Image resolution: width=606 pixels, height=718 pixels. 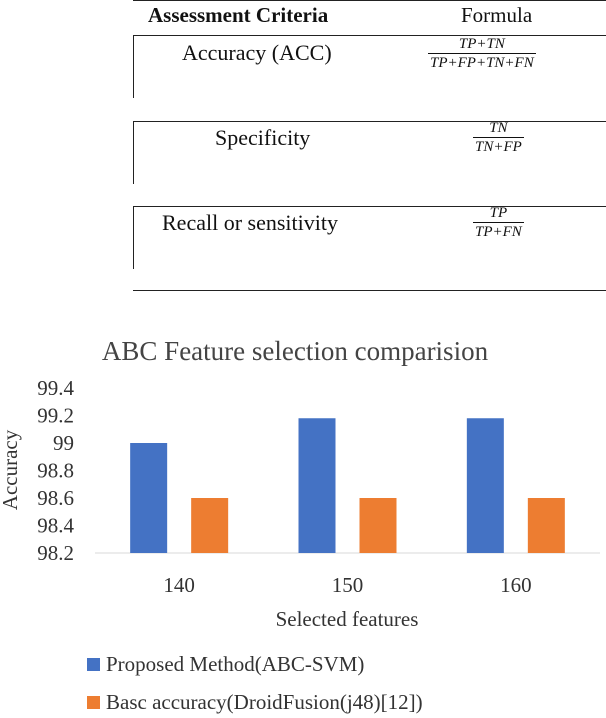 I want to click on legend-item-proposed: Proposed Method(ABC-SVM), so click(x=225, y=664).